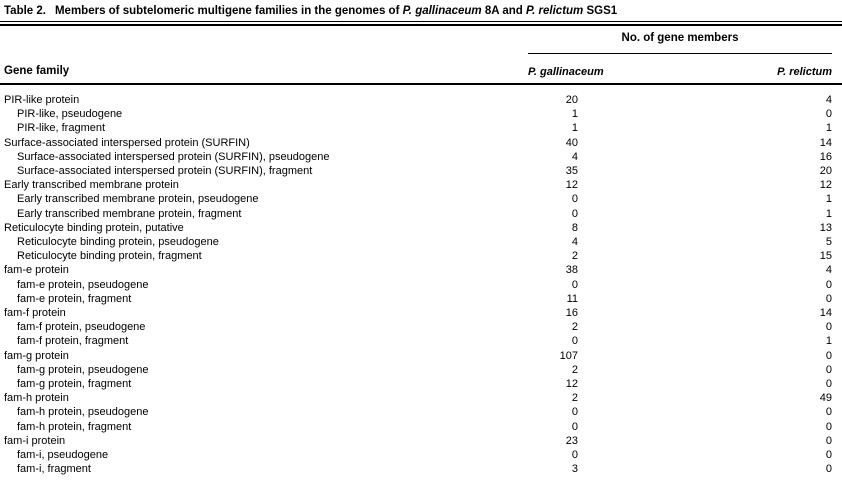  I want to click on gene-family-cell: fam-g protein, fragment, so click(74, 384).